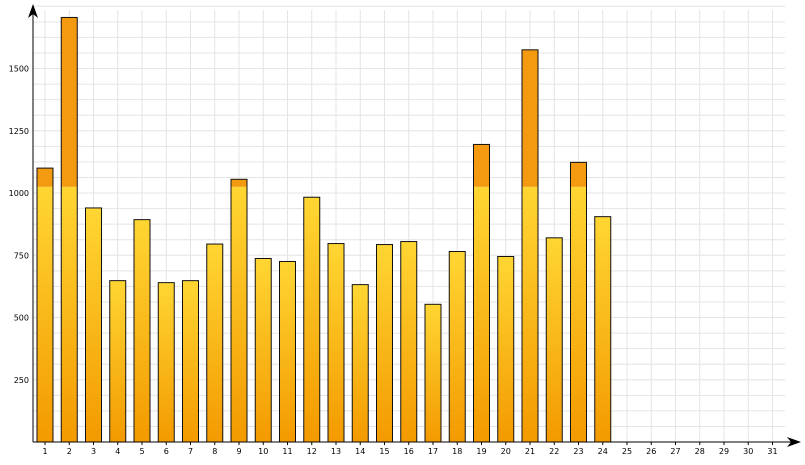 This screenshot has width=805, height=465. Describe the element at coordinates (44, 451) in the screenshot. I see `x-tick-label: 1` at that location.